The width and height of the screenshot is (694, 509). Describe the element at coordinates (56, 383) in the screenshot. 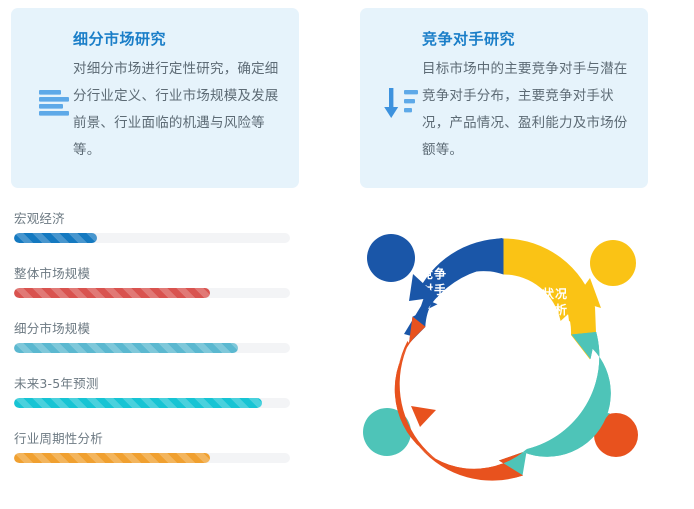

I see `progress-label: 未来3-5年预测` at that location.